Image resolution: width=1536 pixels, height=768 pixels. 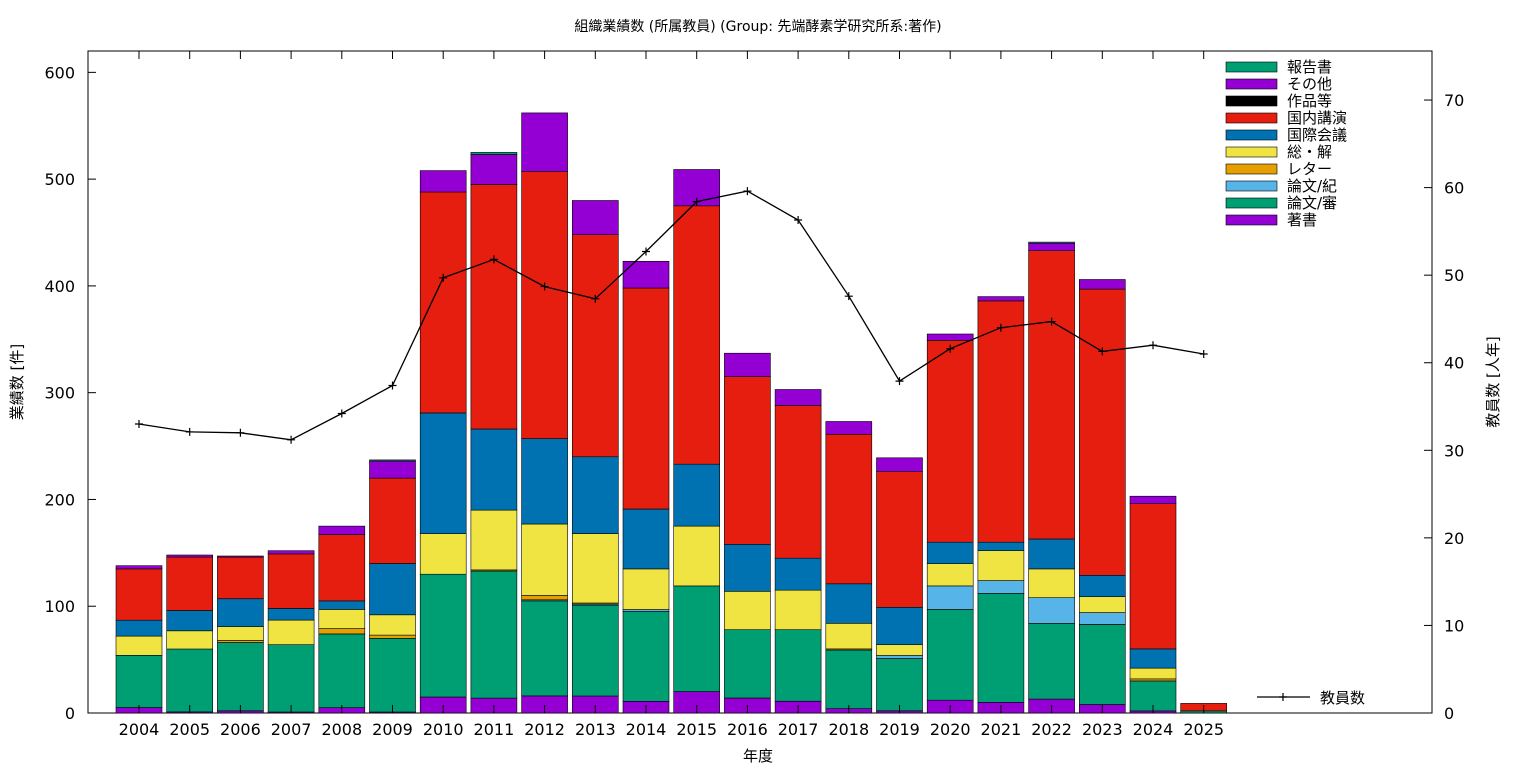 What do you see at coordinates (189, 729) in the screenshot?
I see `x-tick-label: 2005` at bounding box center [189, 729].